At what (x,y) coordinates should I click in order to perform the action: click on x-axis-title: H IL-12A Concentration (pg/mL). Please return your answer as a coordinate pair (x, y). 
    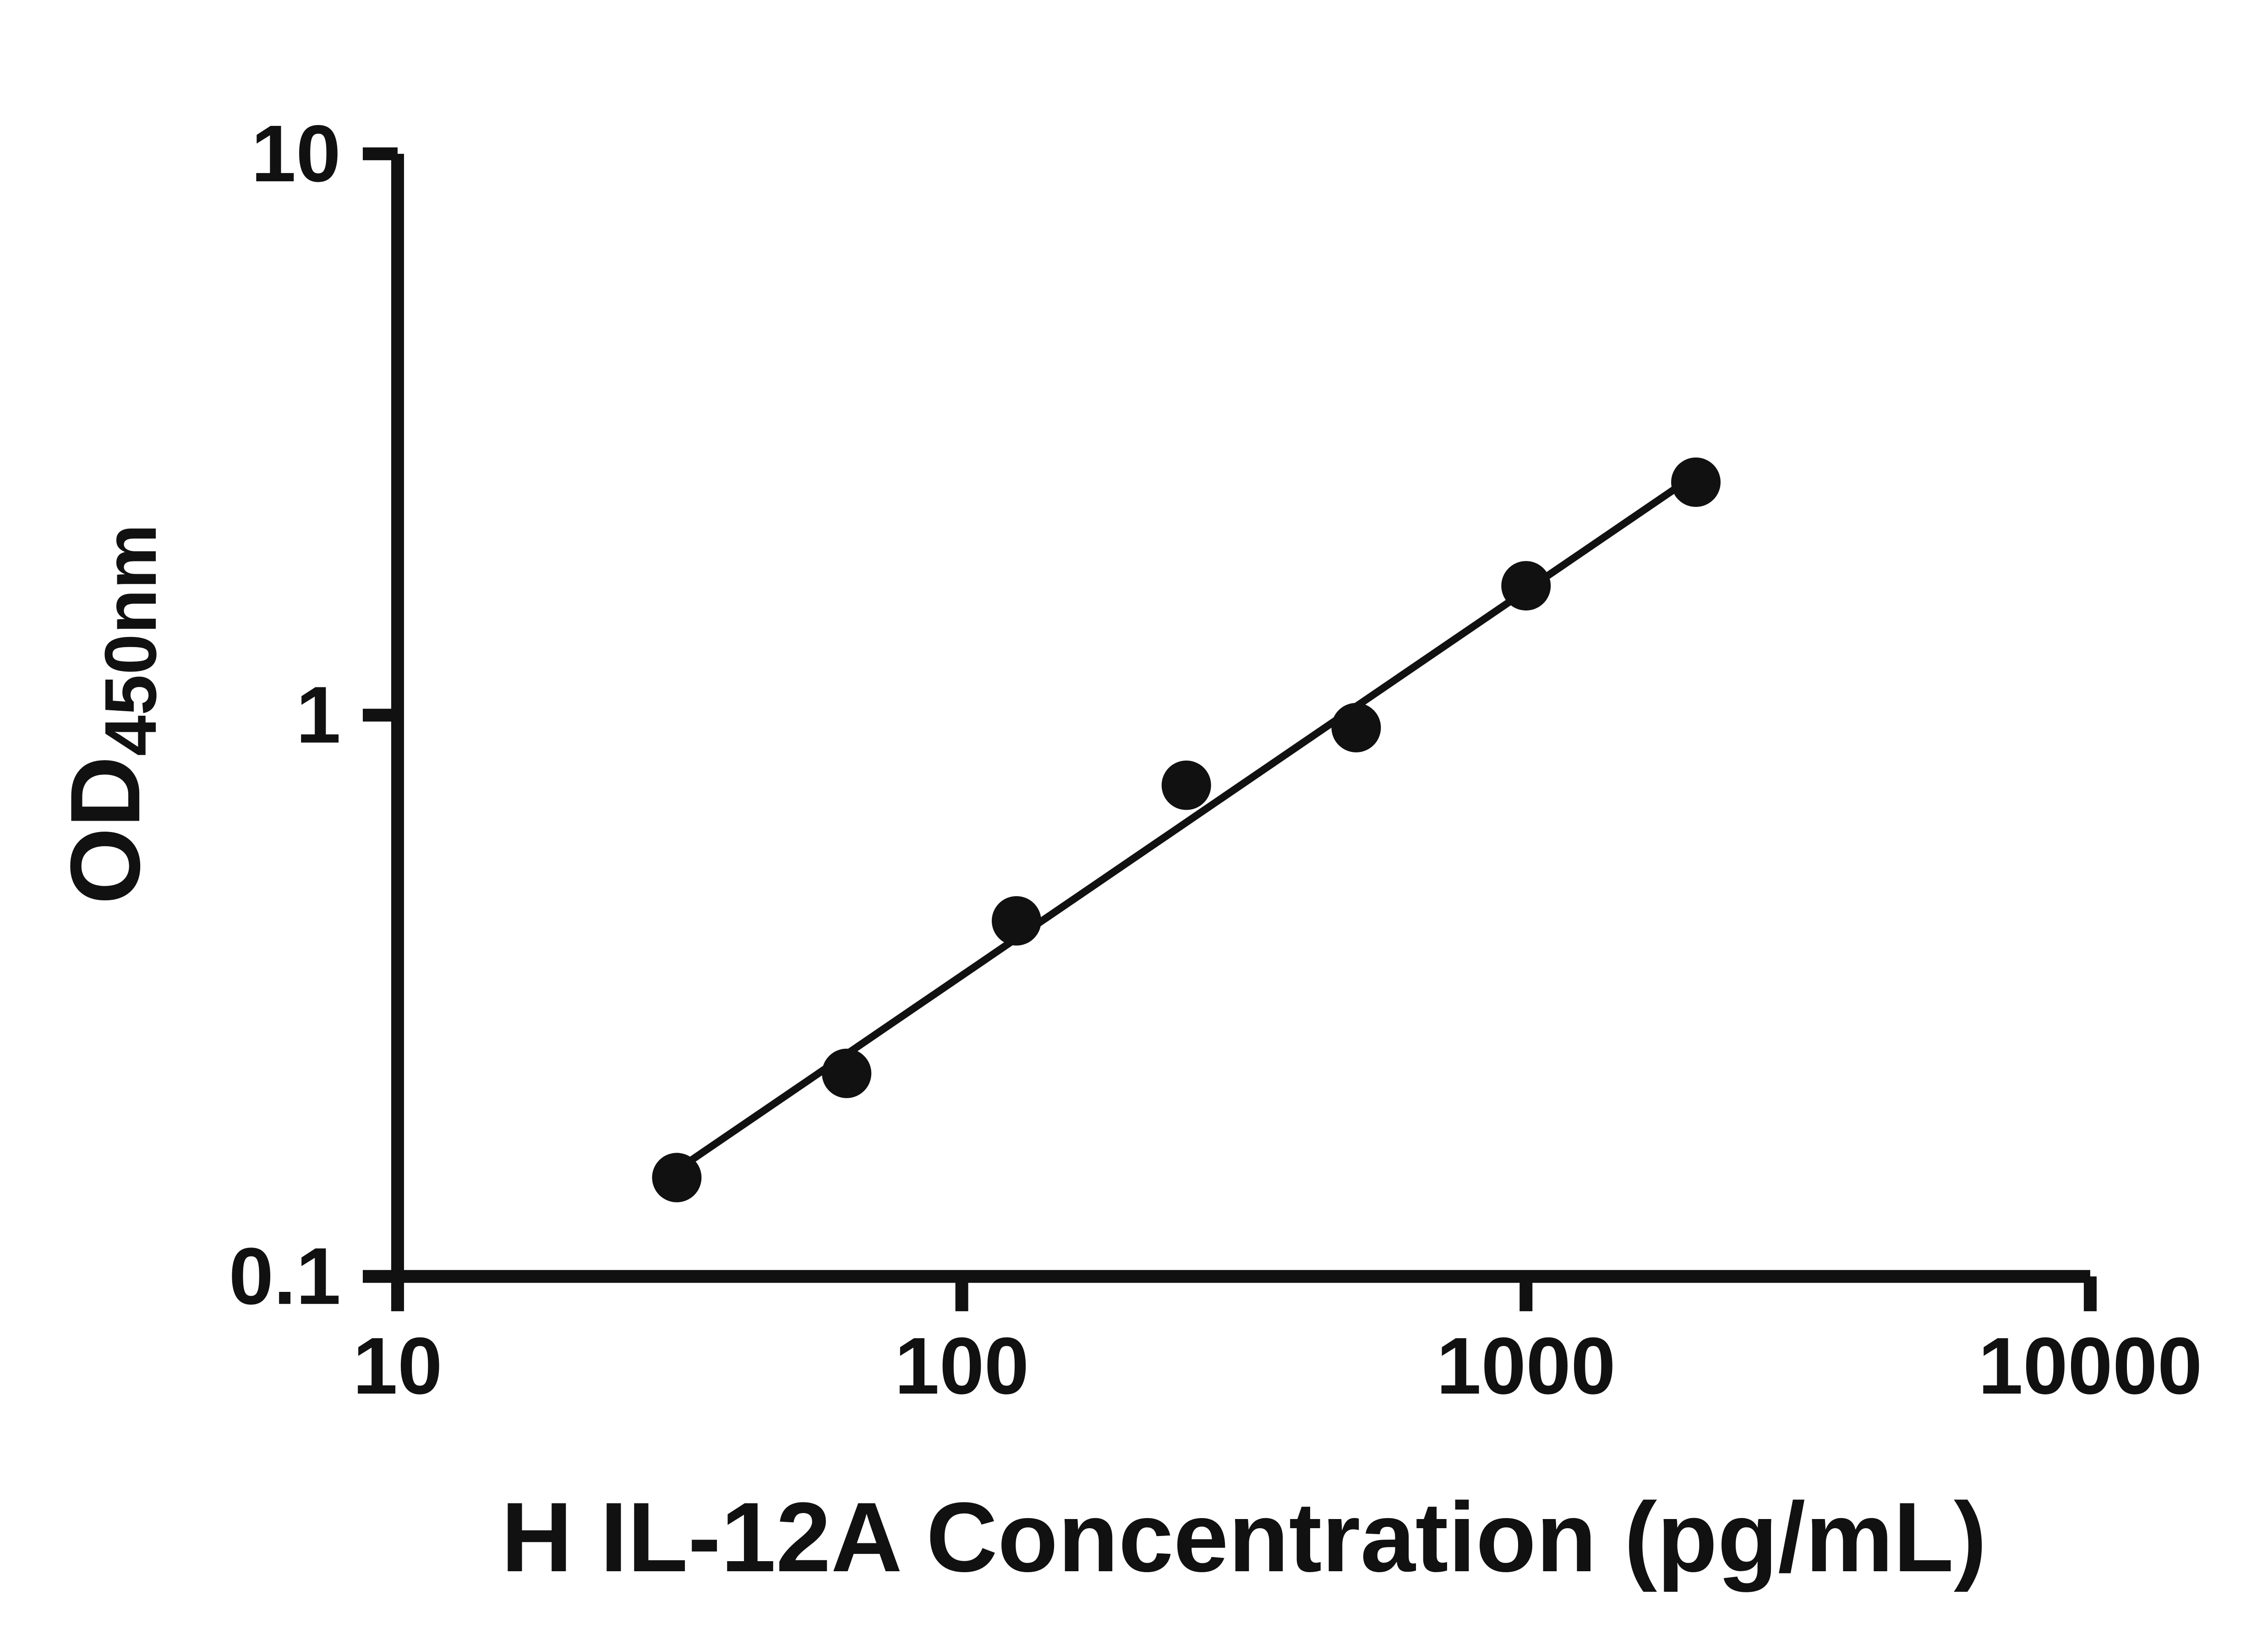
    Looking at the image, I should click on (1244, 1537).